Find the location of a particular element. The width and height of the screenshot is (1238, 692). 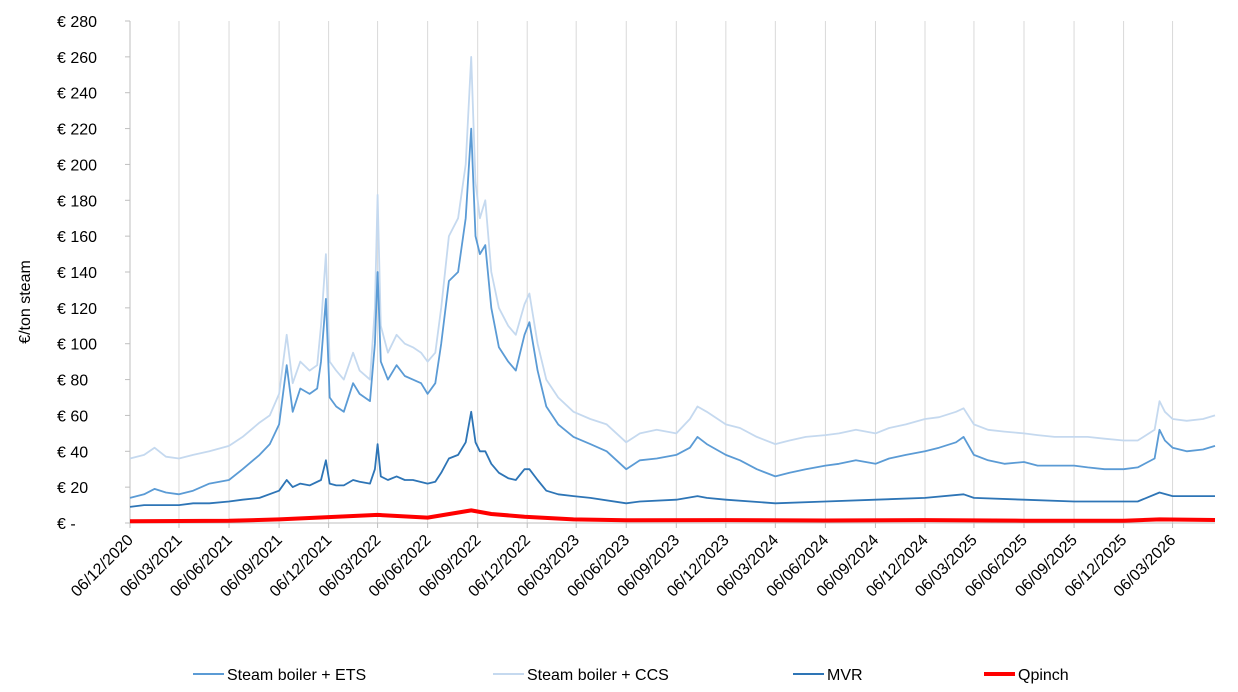

y-tick-label: € - is located at coordinates (66, 524).